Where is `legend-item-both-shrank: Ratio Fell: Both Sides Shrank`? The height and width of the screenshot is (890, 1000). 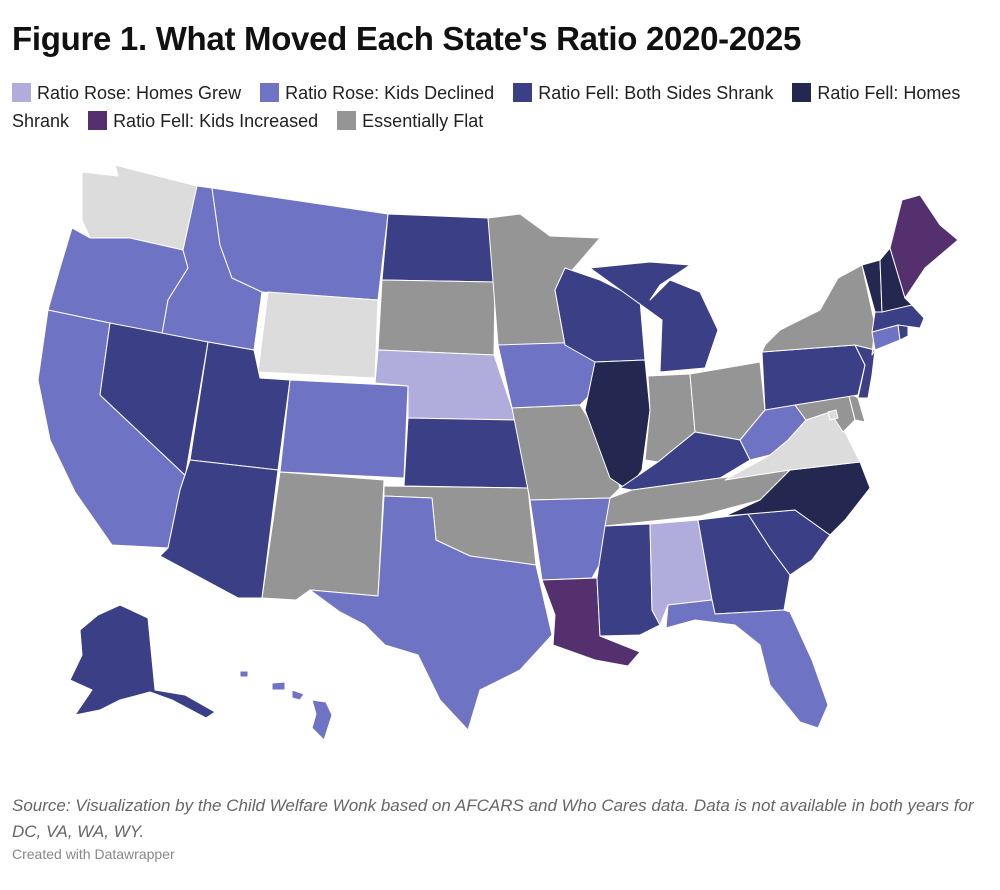
legend-item-both-shrank: Ratio Fell: Both Sides Shrank is located at coordinates (643, 93).